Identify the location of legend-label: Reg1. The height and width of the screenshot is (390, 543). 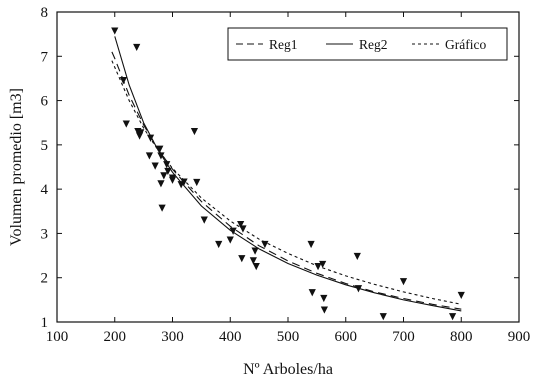
(283, 44).